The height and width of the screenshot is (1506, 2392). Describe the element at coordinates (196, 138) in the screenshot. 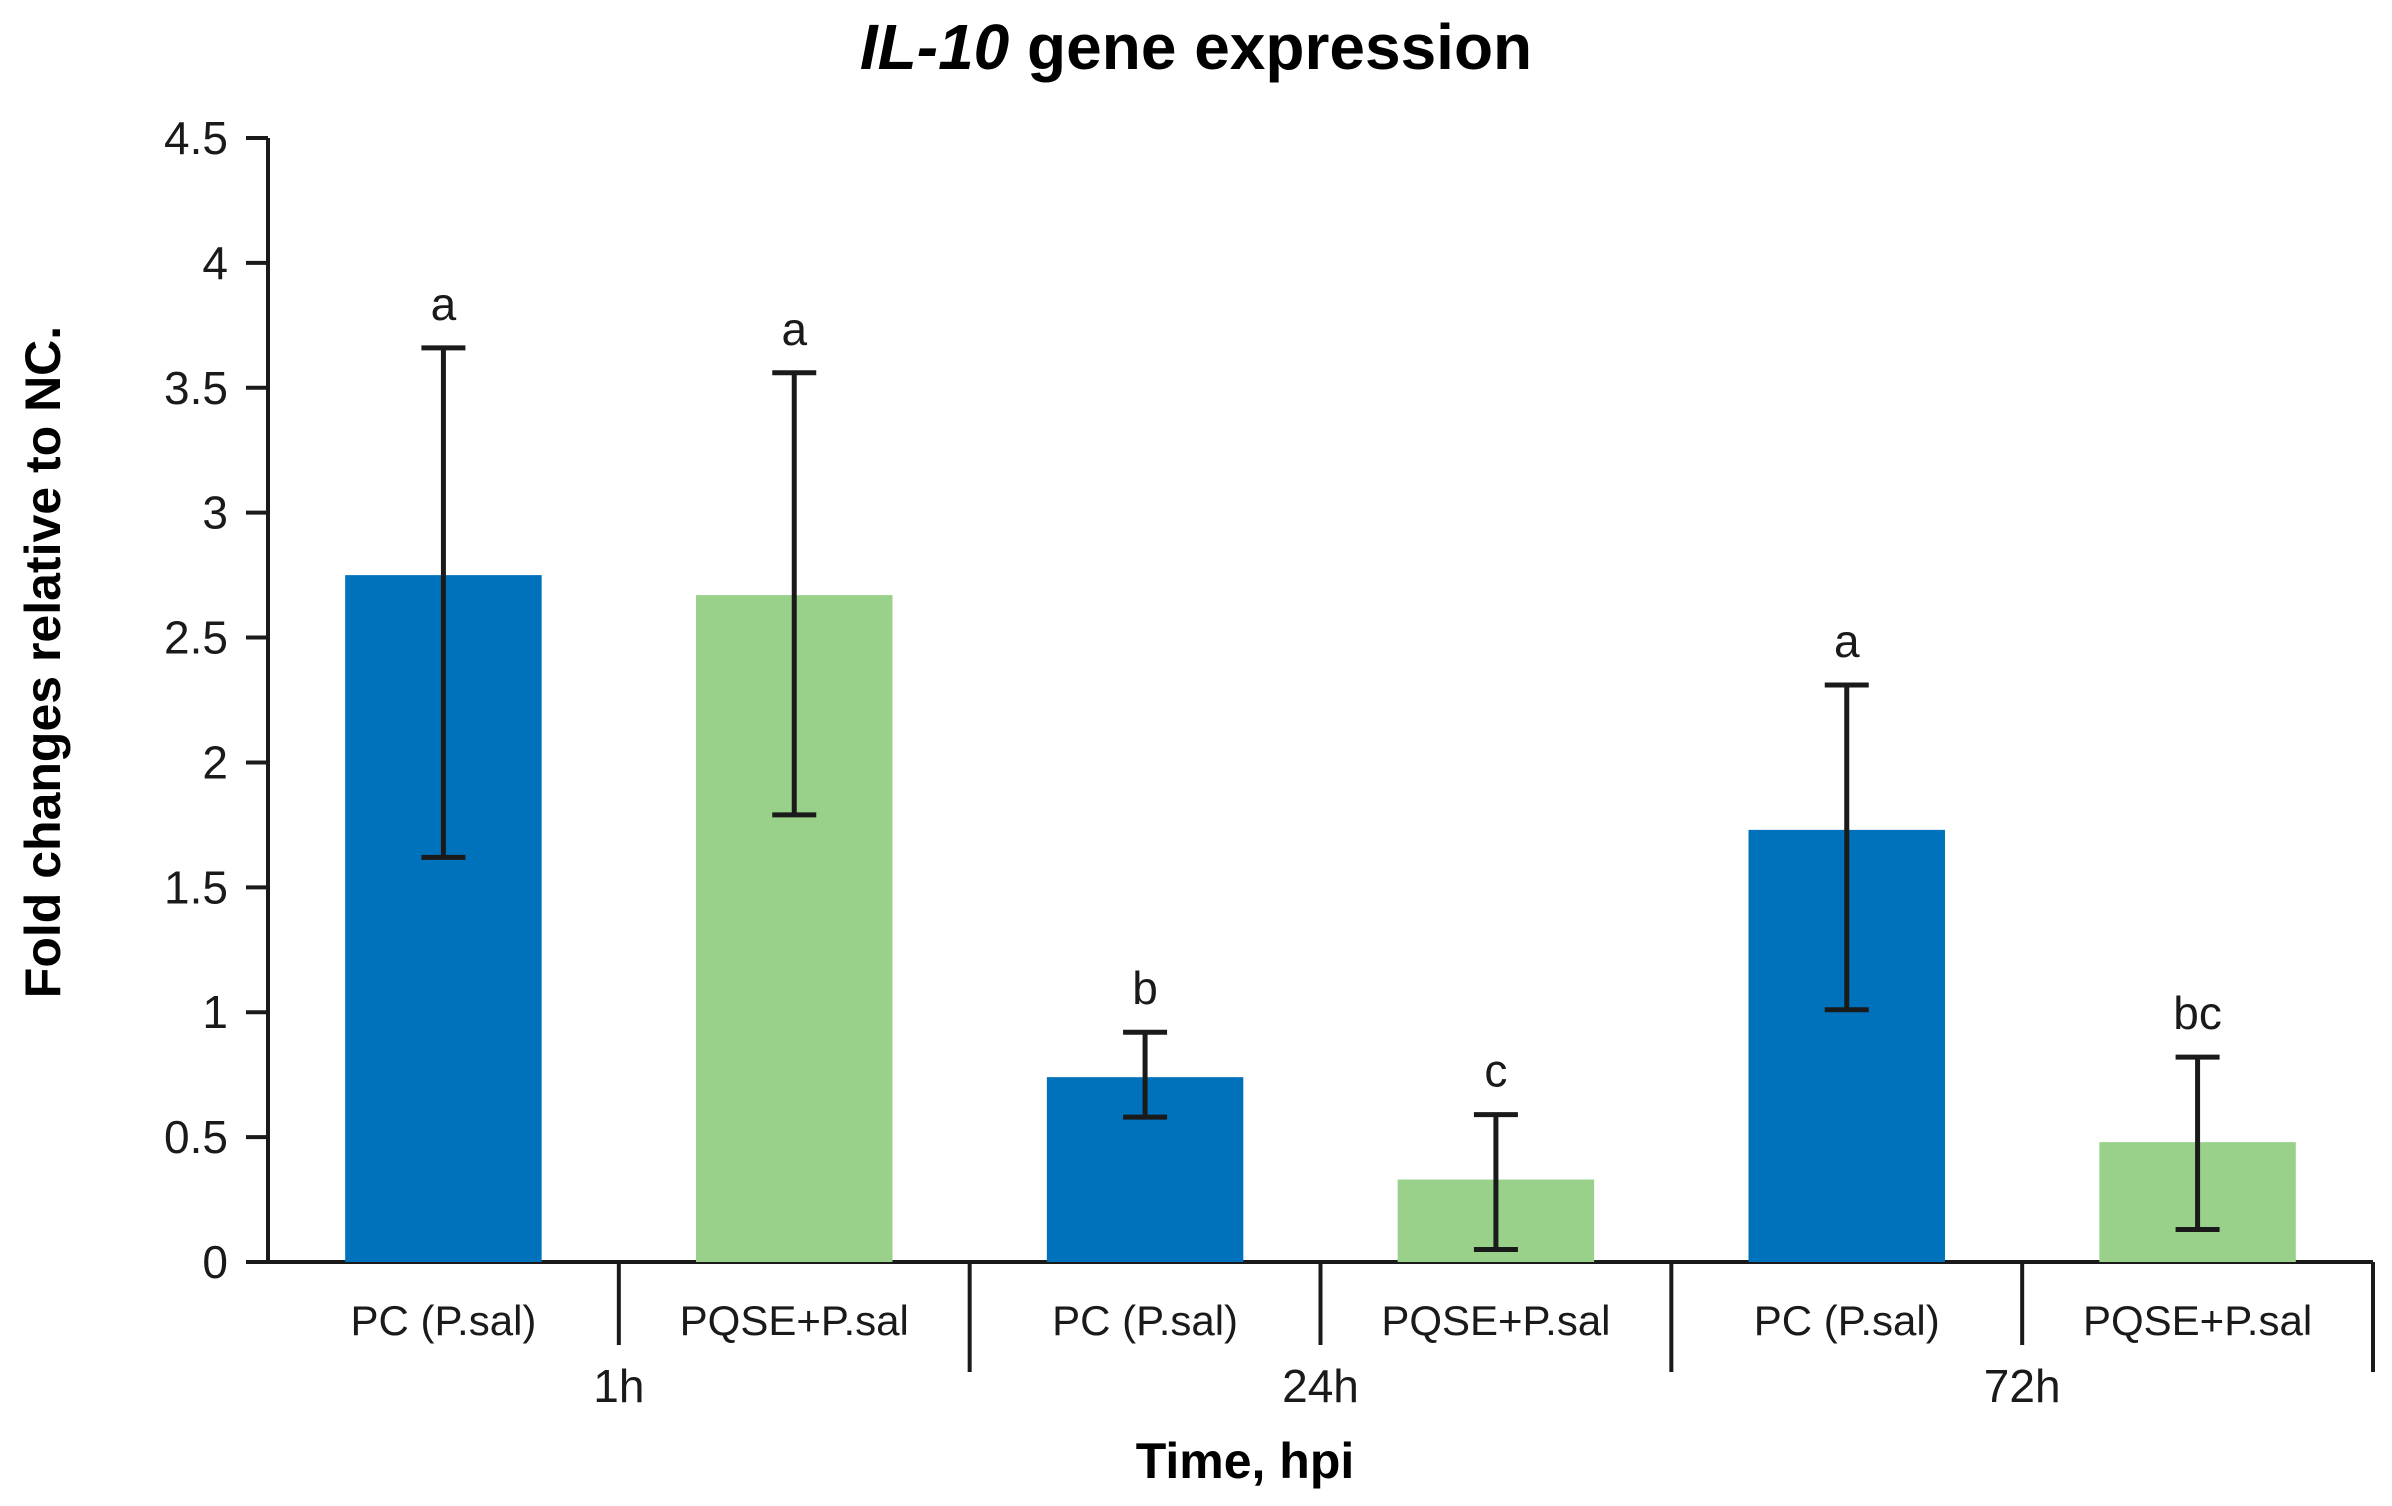

I see `y-tick-label-9: 4.5` at that location.